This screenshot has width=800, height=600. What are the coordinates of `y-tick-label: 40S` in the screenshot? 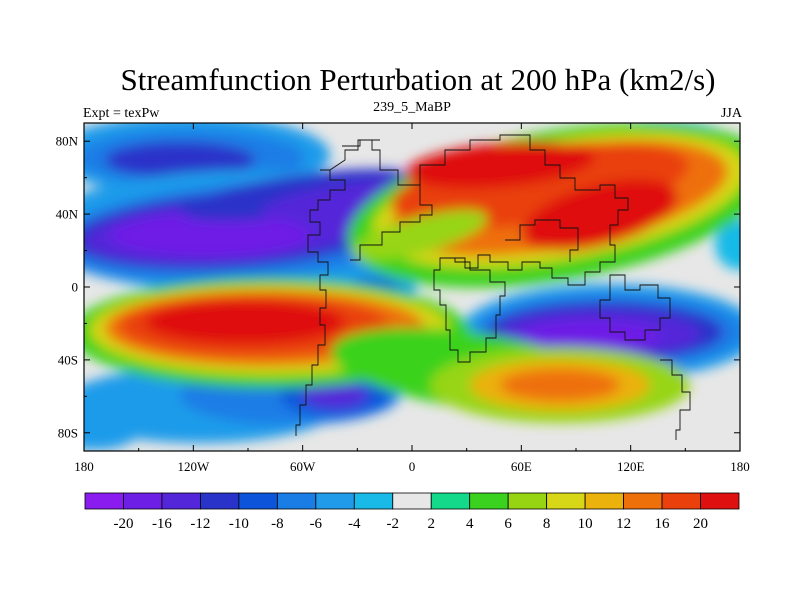 It's located at (68, 359).